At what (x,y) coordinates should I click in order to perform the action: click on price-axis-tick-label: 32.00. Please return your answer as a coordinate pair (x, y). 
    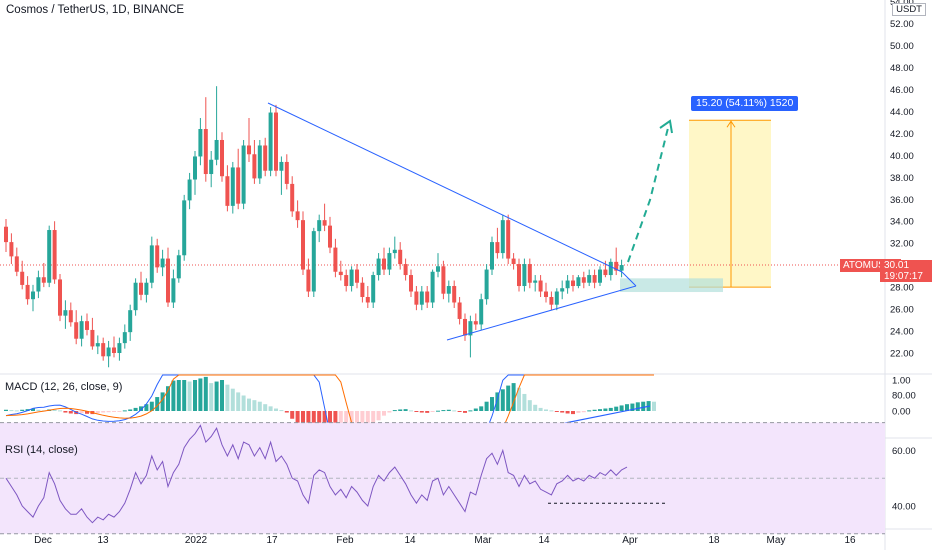
    Looking at the image, I should click on (902, 244).